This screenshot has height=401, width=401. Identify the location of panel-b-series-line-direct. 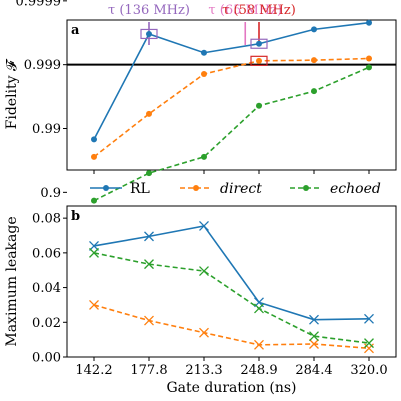
(231, 327).